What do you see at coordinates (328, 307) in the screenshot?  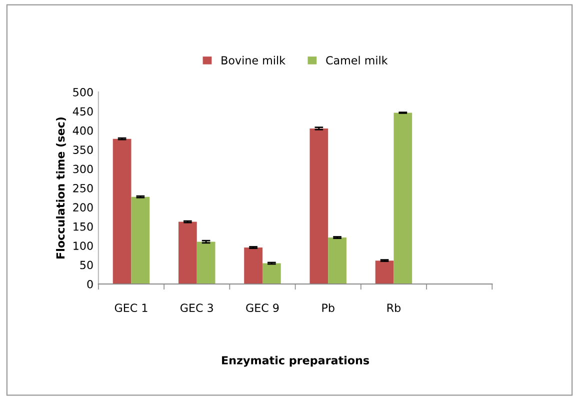 I see `x-tick-label: Pb` at bounding box center [328, 307].